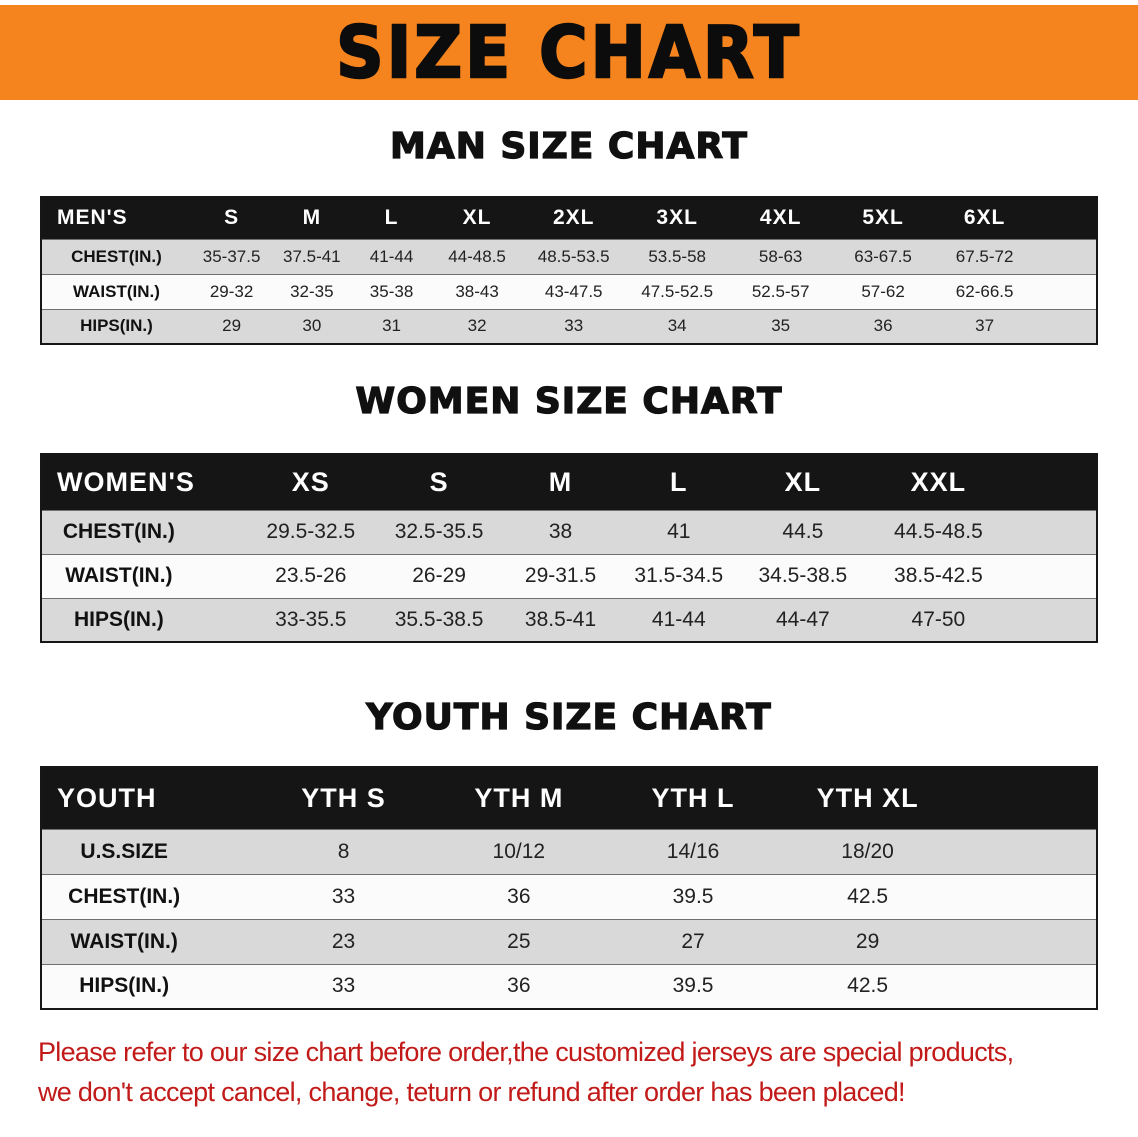  I want to click on value-cell: 57-62, so click(883, 291).